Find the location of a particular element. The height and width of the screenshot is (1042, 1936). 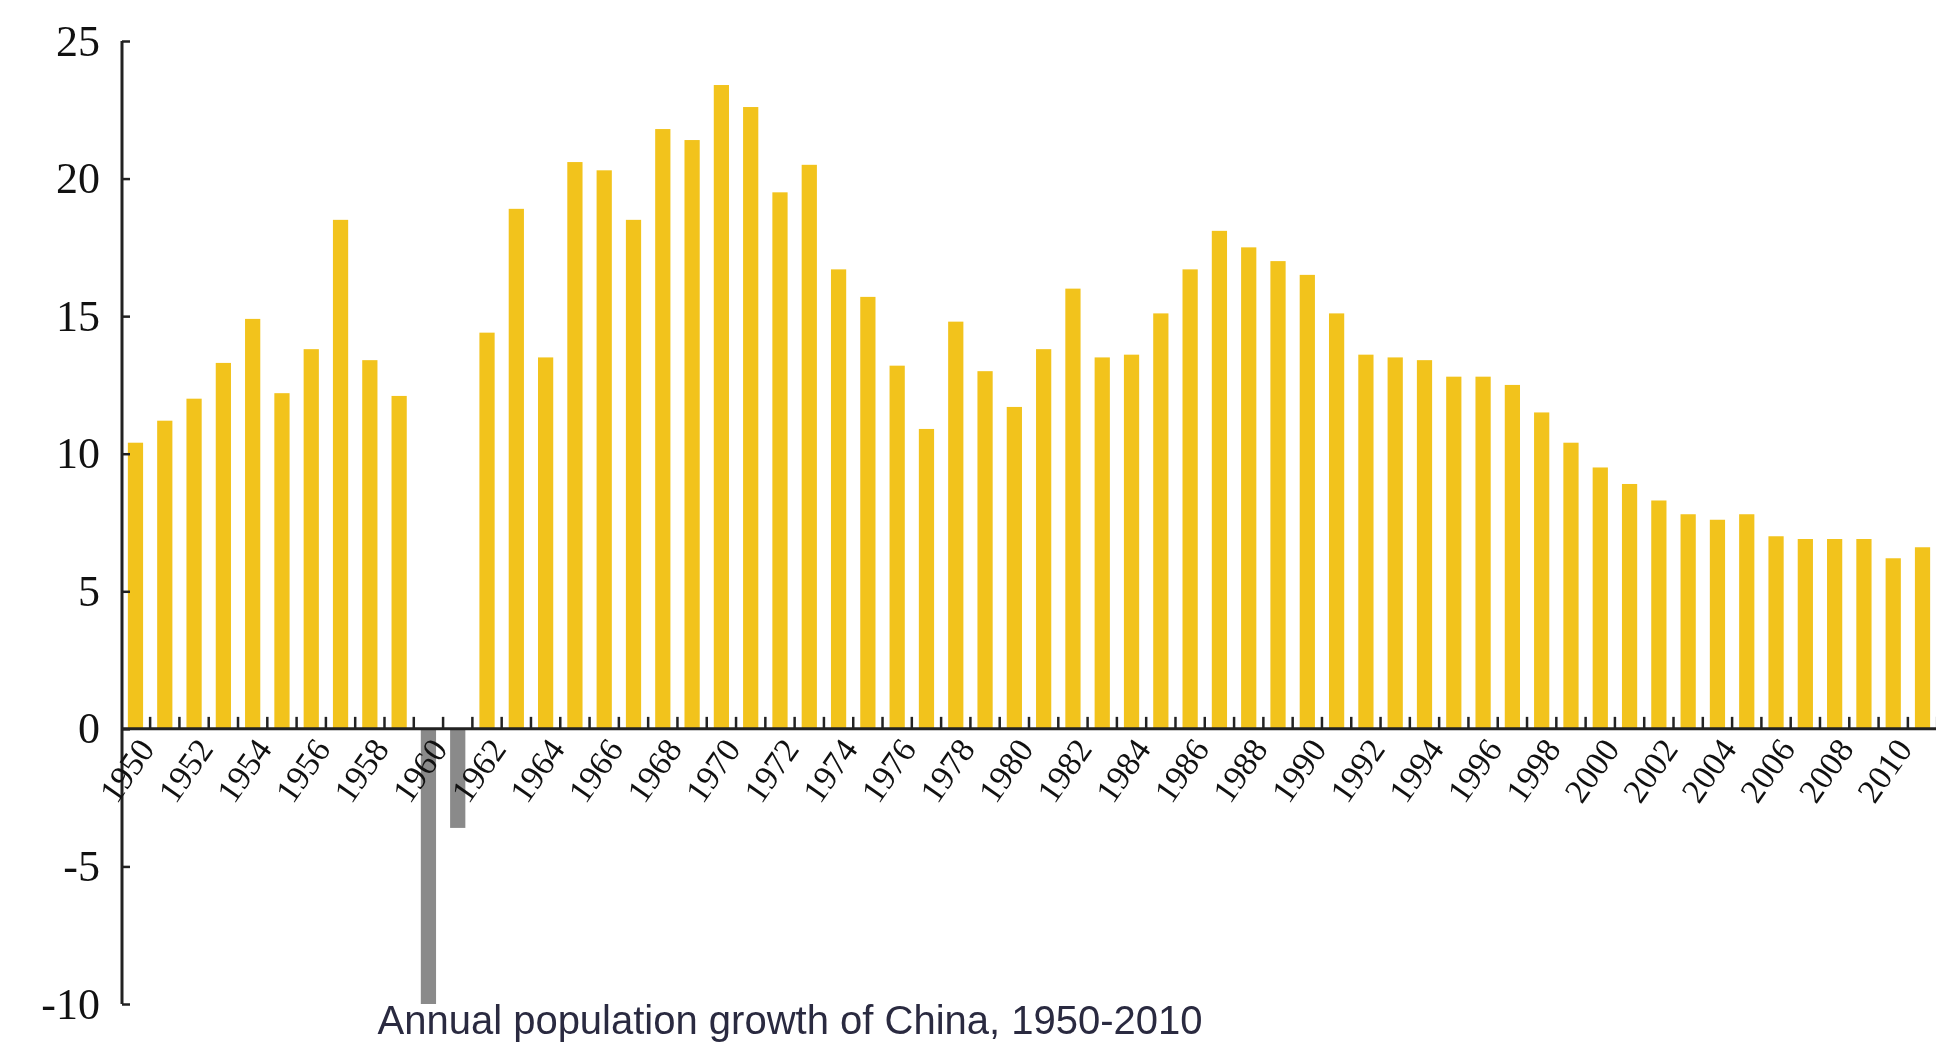

y-tick-label: 5 is located at coordinates (89, 591).